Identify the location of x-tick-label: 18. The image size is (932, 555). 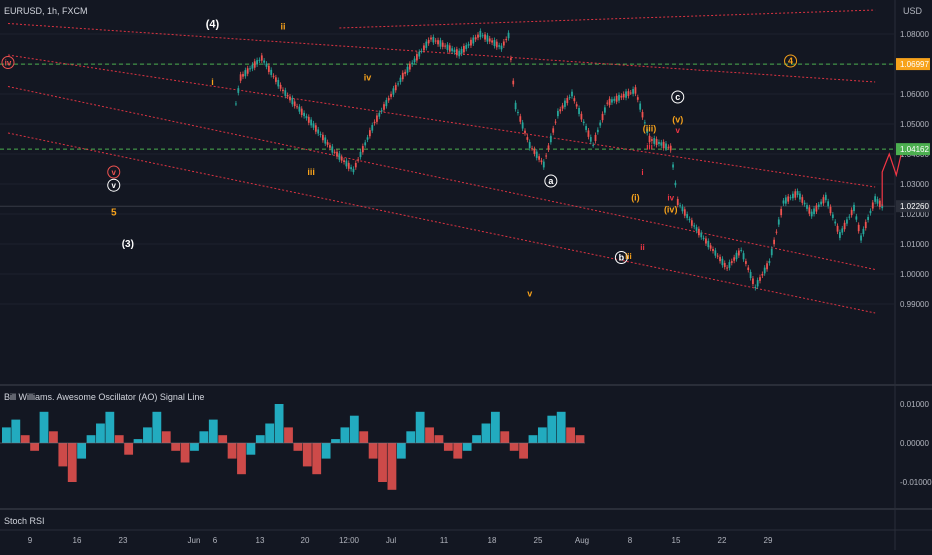
(492, 540).